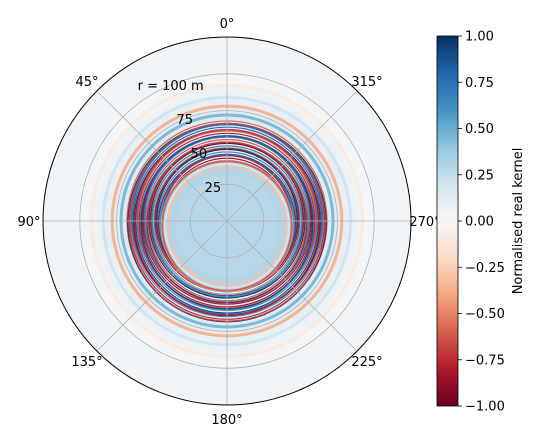 The image size is (536, 442). Describe the element at coordinates (171, 86) in the screenshot. I see `radial-tick-label: r = 100 m` at that location.